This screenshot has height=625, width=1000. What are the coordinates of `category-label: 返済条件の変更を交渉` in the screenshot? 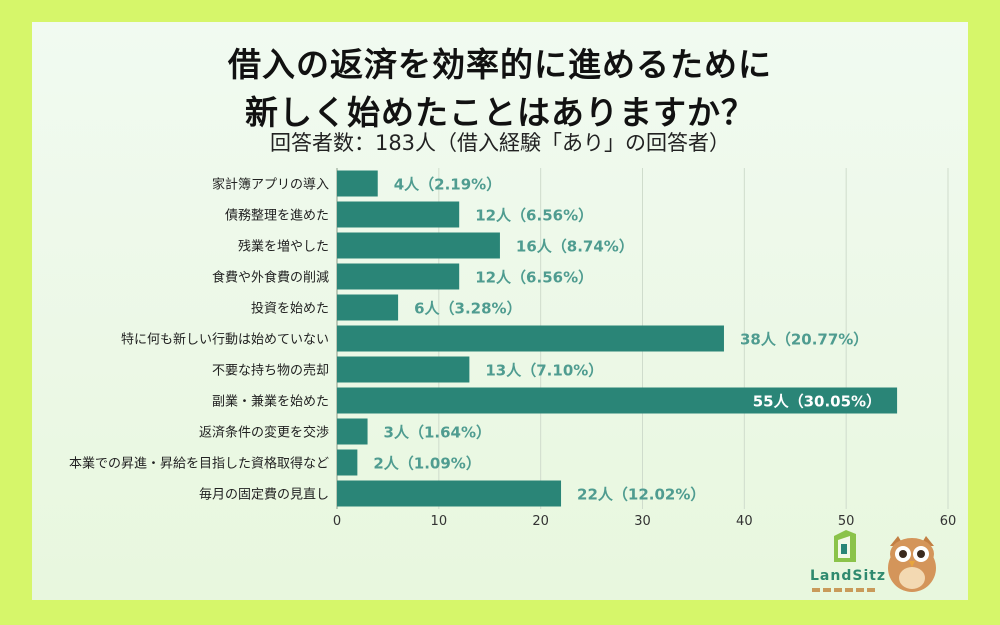 It's located at (264, 433).